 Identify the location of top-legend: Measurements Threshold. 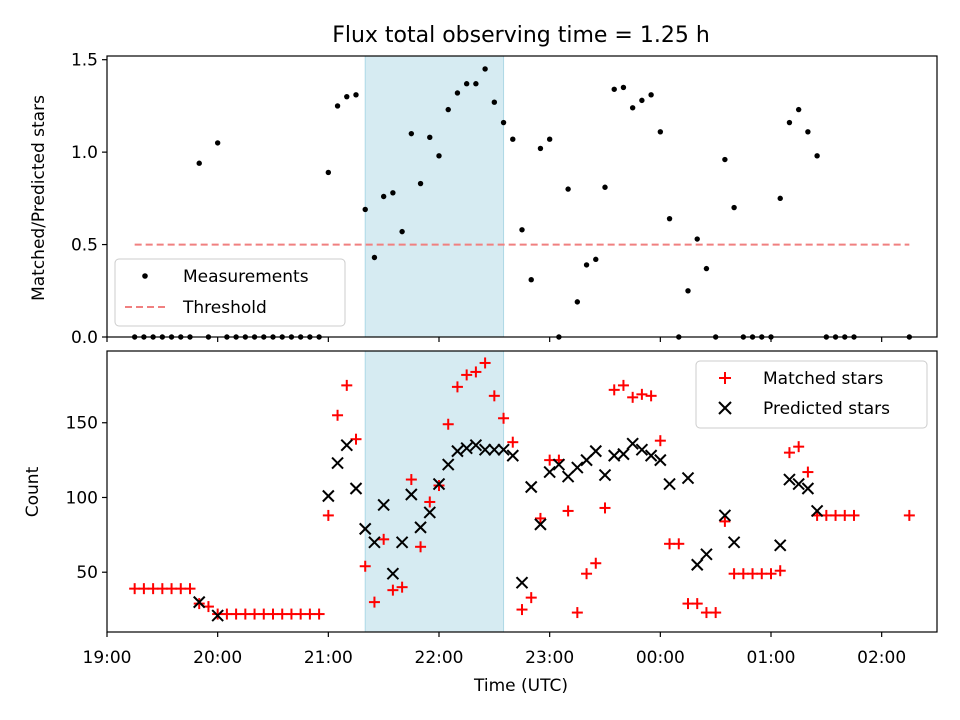
(230, 292).